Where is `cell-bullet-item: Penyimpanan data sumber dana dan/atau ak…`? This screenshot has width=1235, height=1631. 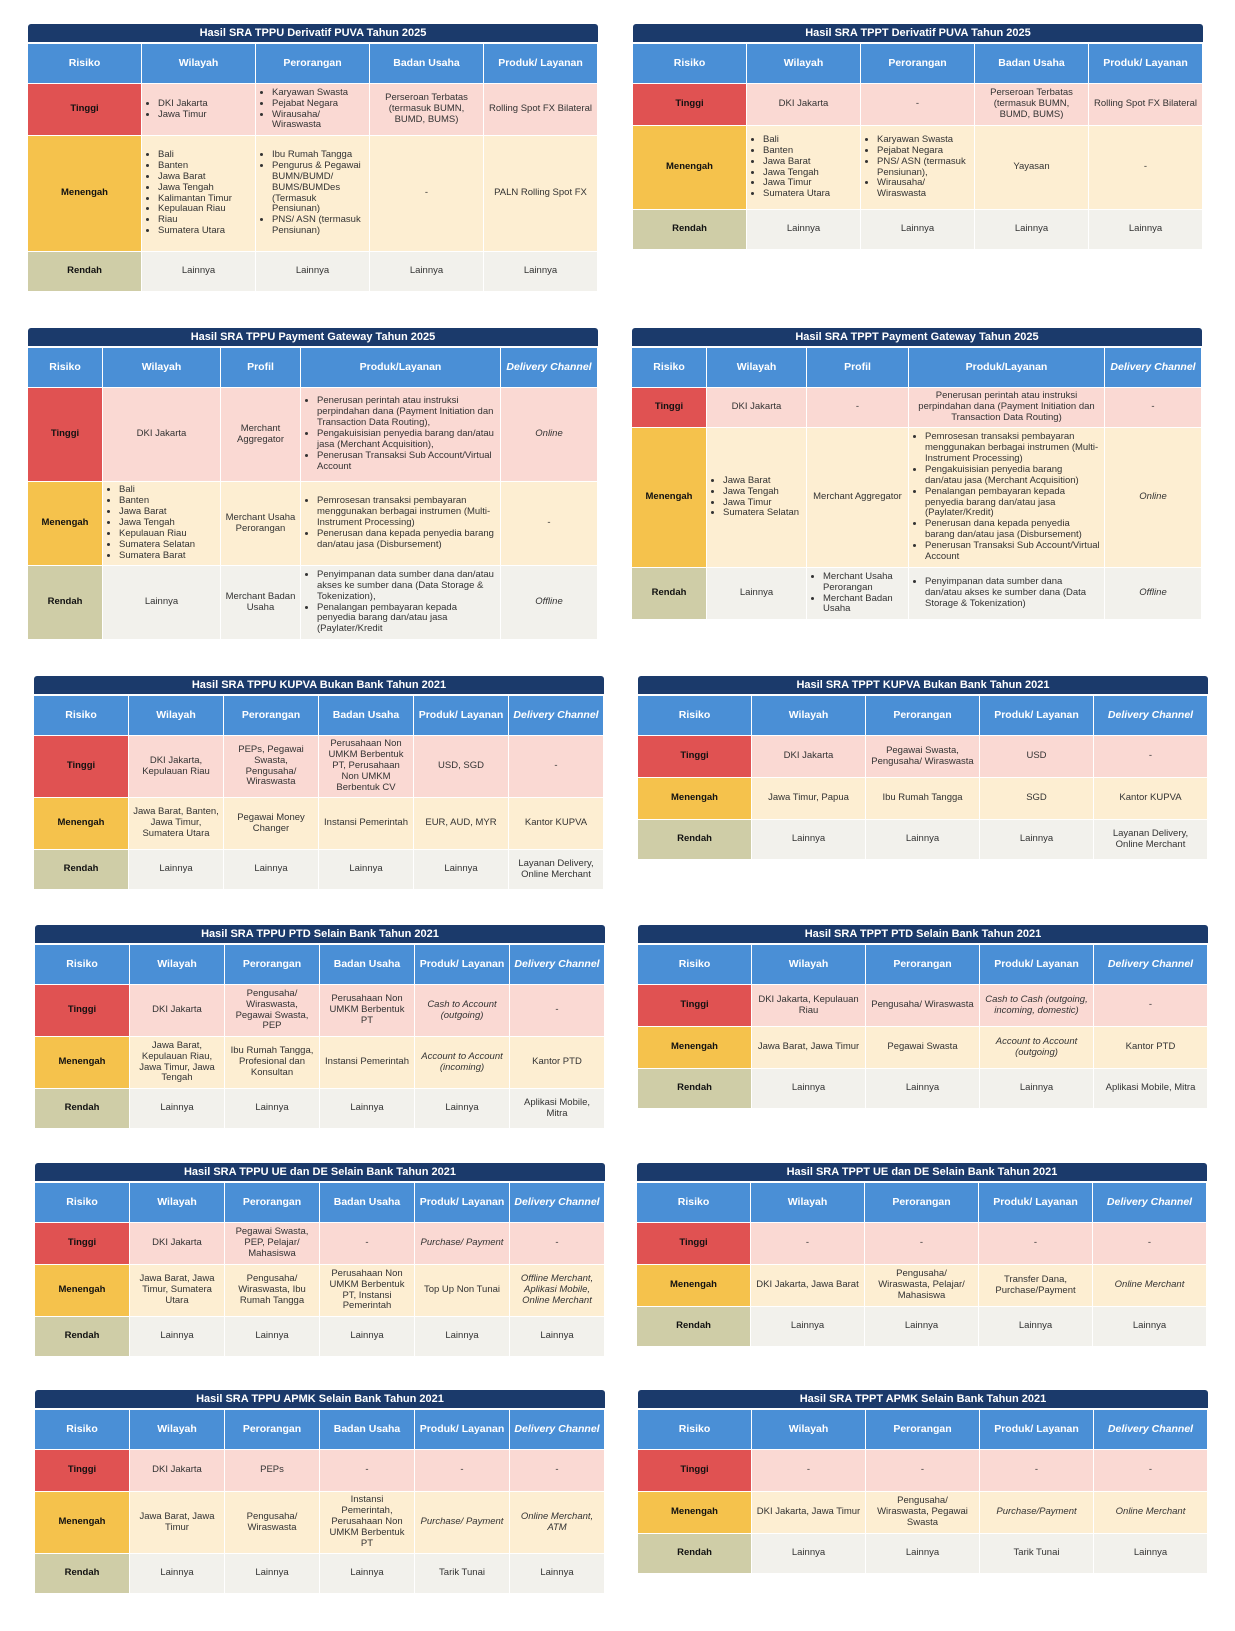 cell-bullet-item: Penyimpanan data sumber dana dan/atau ak… is located at coordinates (406, 586).